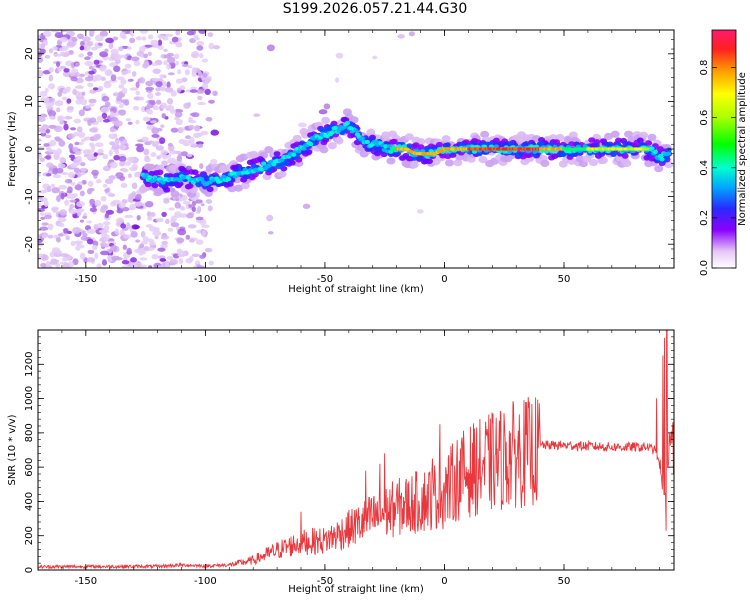  Describe the element at coordinates (444, 279) in the screenshot. I see `spectrogram-xtick-label: 0` at that location.